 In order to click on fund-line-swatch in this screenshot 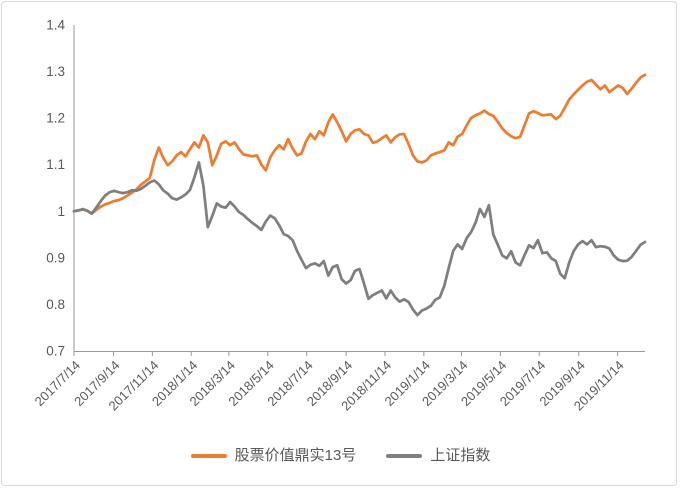, I will do `click(208, 455)`.